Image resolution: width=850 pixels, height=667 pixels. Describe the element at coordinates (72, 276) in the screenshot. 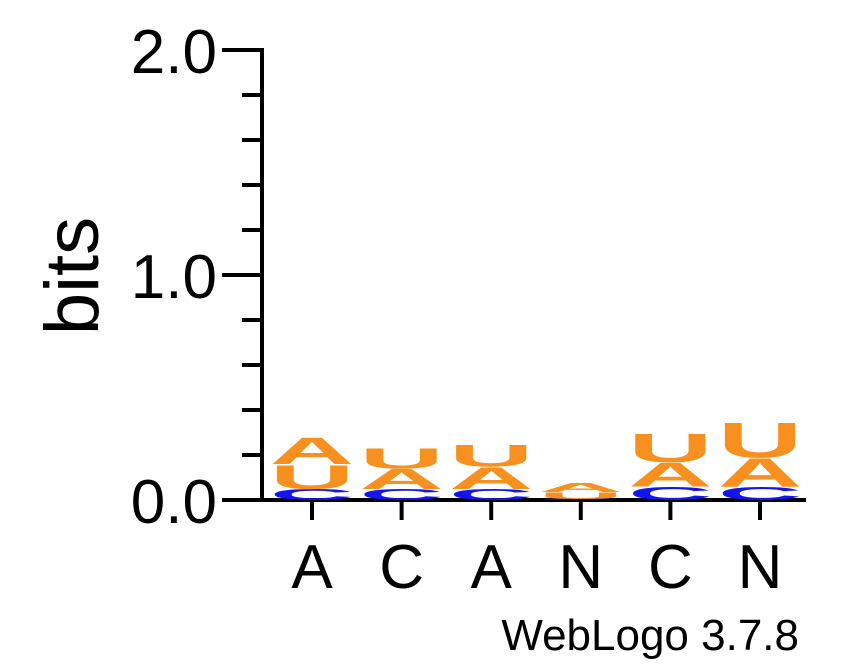

I see `y-axis-label: bits` at that location.